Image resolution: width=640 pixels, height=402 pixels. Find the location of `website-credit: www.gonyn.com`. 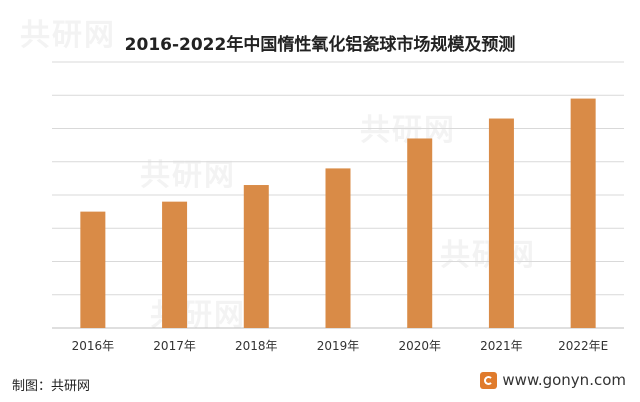

website-credit: www.gonyn.com is located at coordinates (553, 380).